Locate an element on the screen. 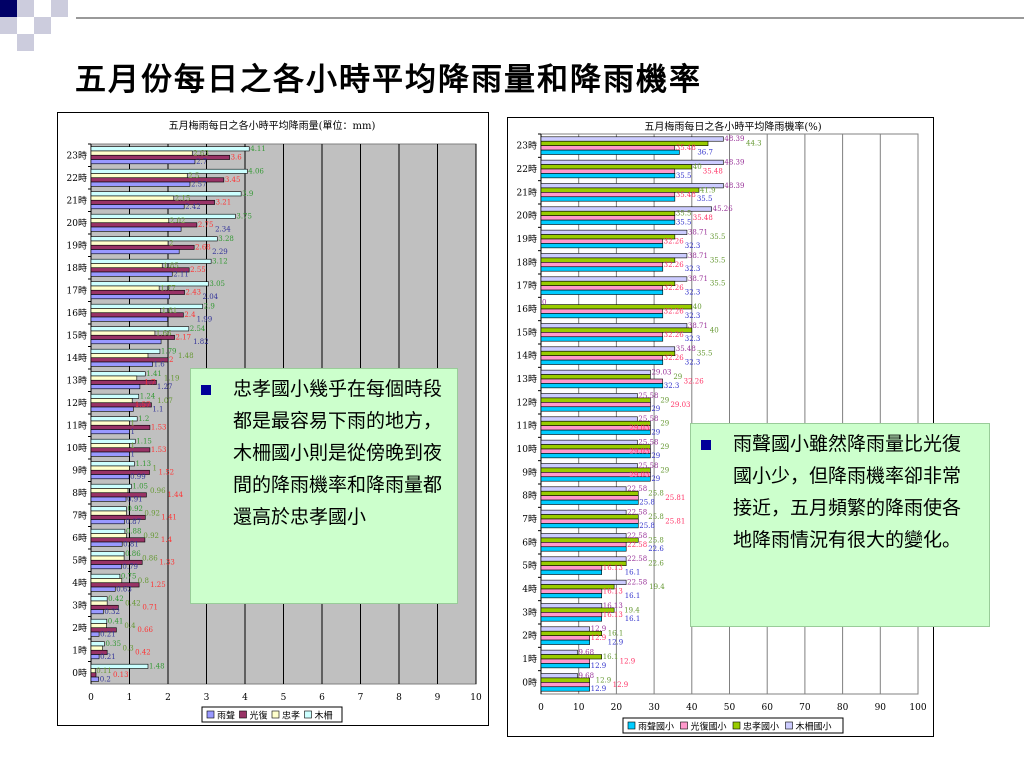 This screenshot has width=1024, height=768. data-label: 2 is located at coordinates (171, 360).